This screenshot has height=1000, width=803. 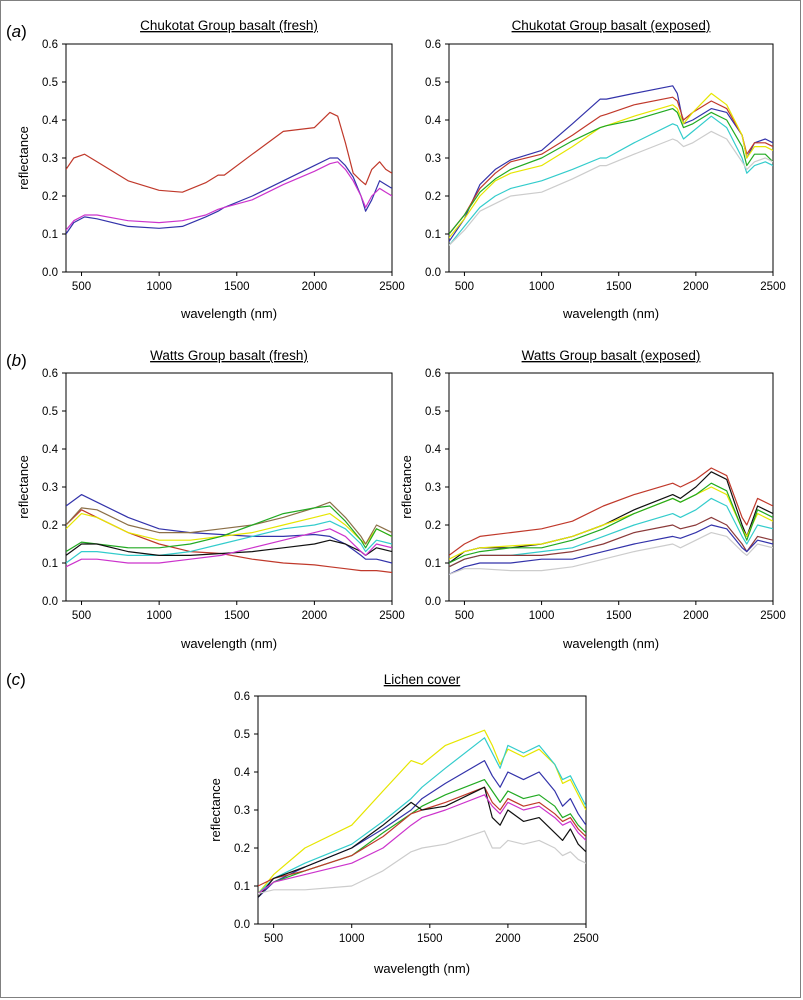 I want to click on panel-label-b: (b), so click(x=16, y=360).